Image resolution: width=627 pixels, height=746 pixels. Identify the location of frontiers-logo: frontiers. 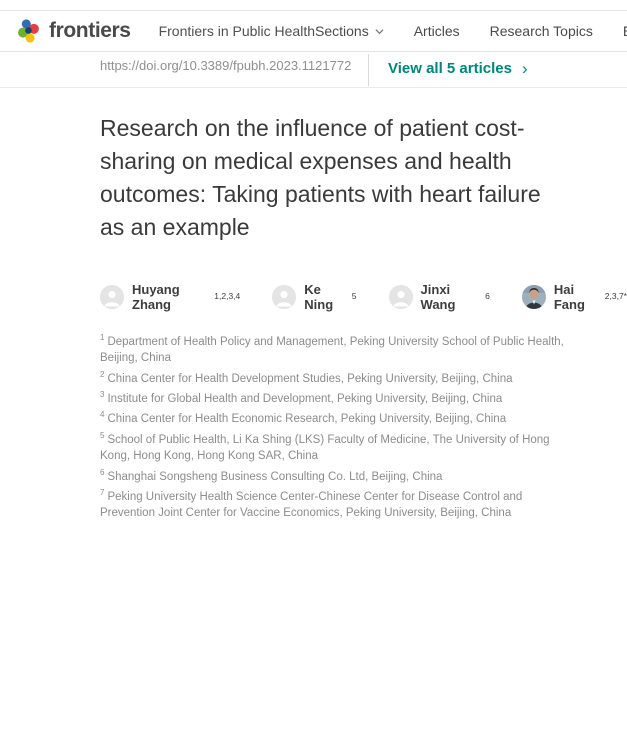
(73, 31).